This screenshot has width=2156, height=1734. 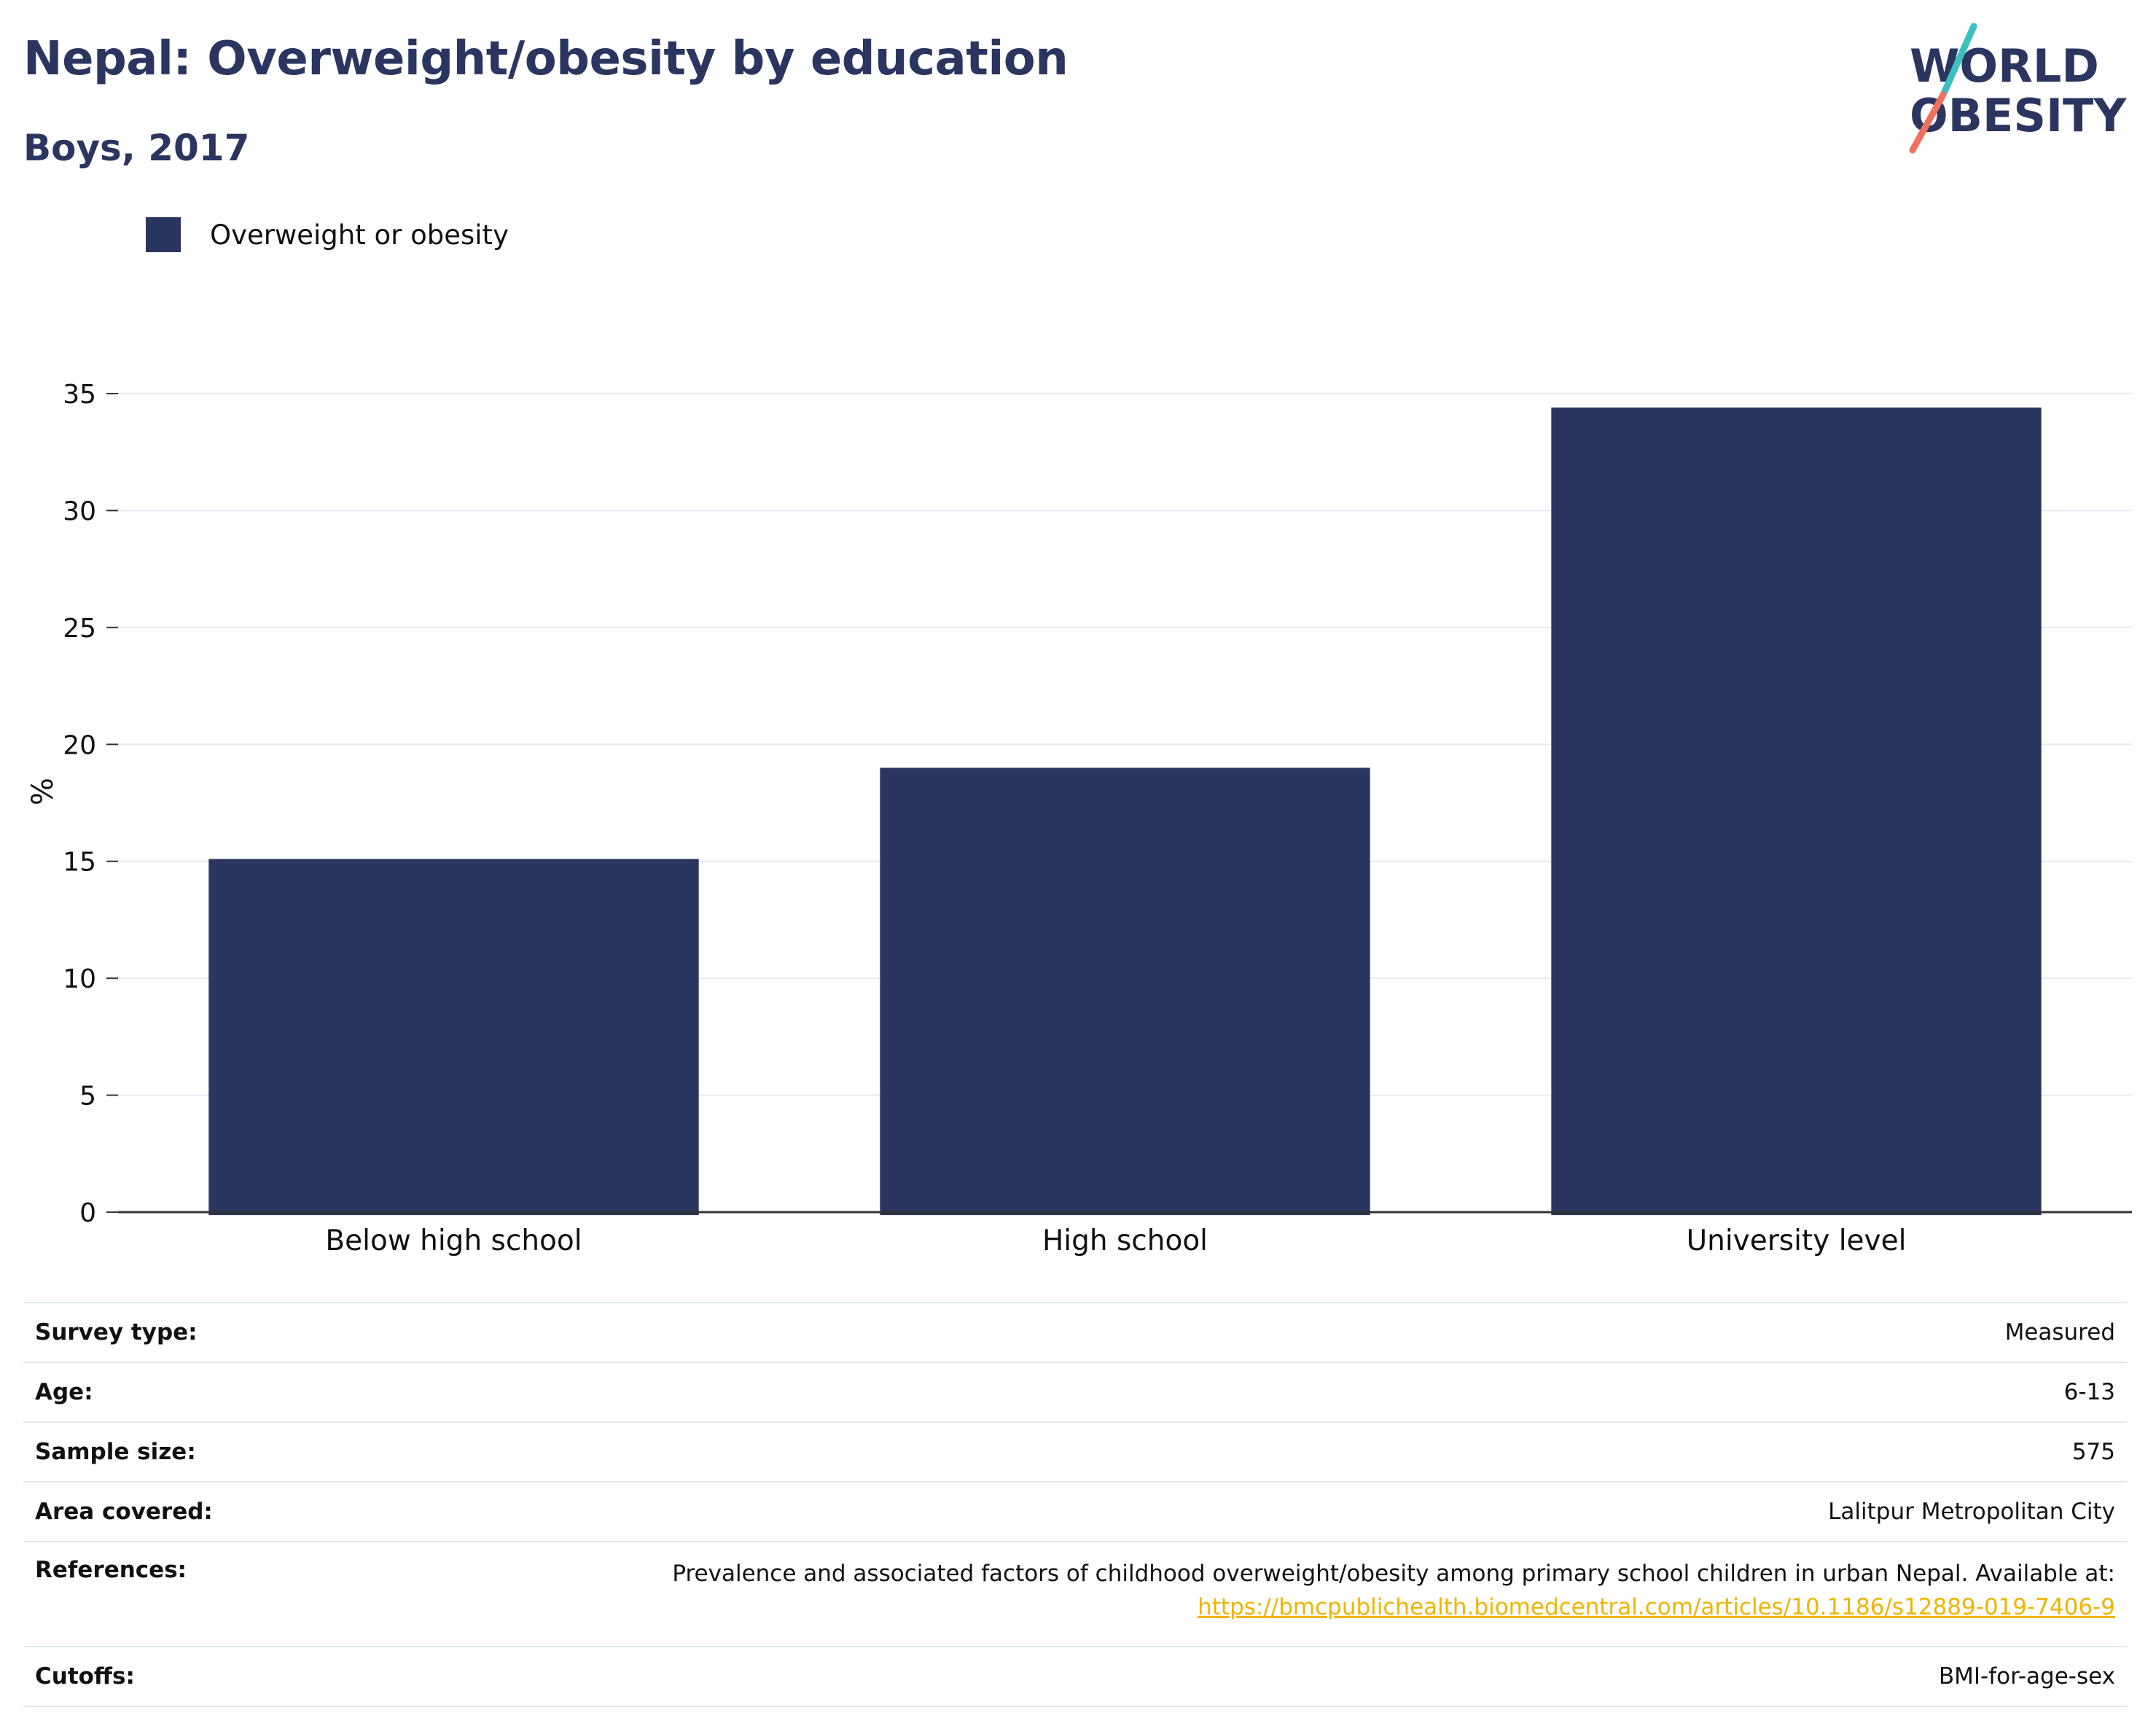 What do you see at coordinates (1305, 1512) in the screenshot?
I see `area-covered-value: Lalitpur Metropolitan City` at bounding box center [1305, 1512].